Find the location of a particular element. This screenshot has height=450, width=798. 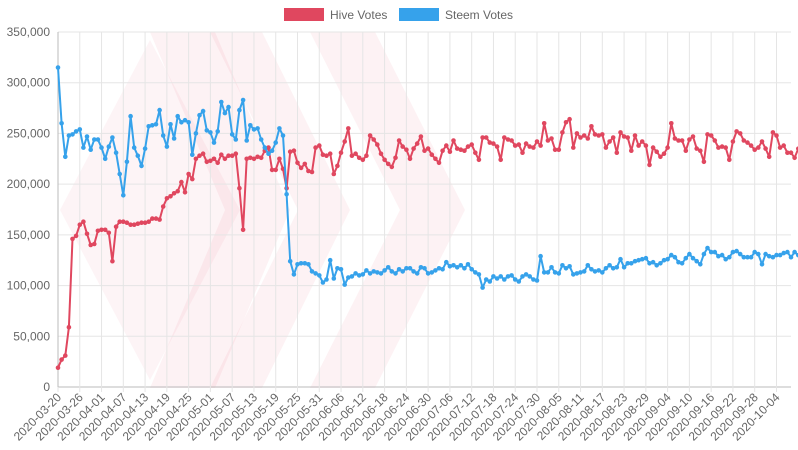

y-tick-label: 300,000 is located at coordinates (29, 83).